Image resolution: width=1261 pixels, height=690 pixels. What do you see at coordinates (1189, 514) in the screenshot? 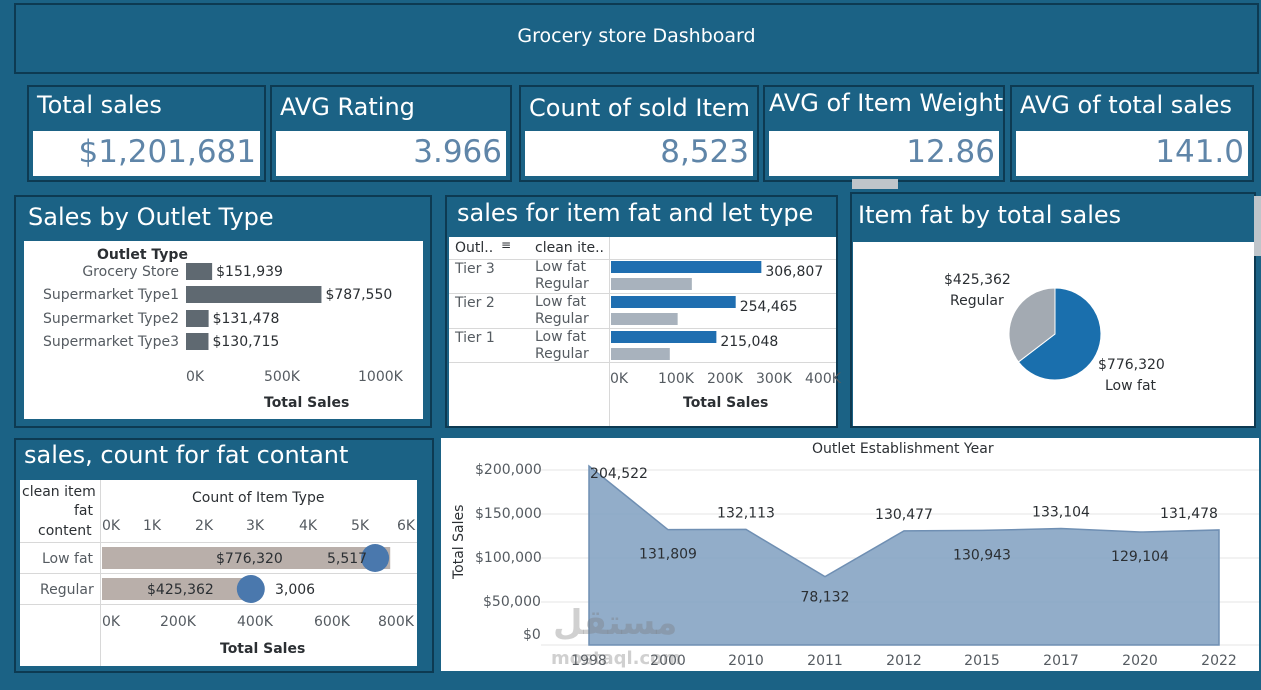
I see `data-label: 131,478` at bounding box center [1189, 514].